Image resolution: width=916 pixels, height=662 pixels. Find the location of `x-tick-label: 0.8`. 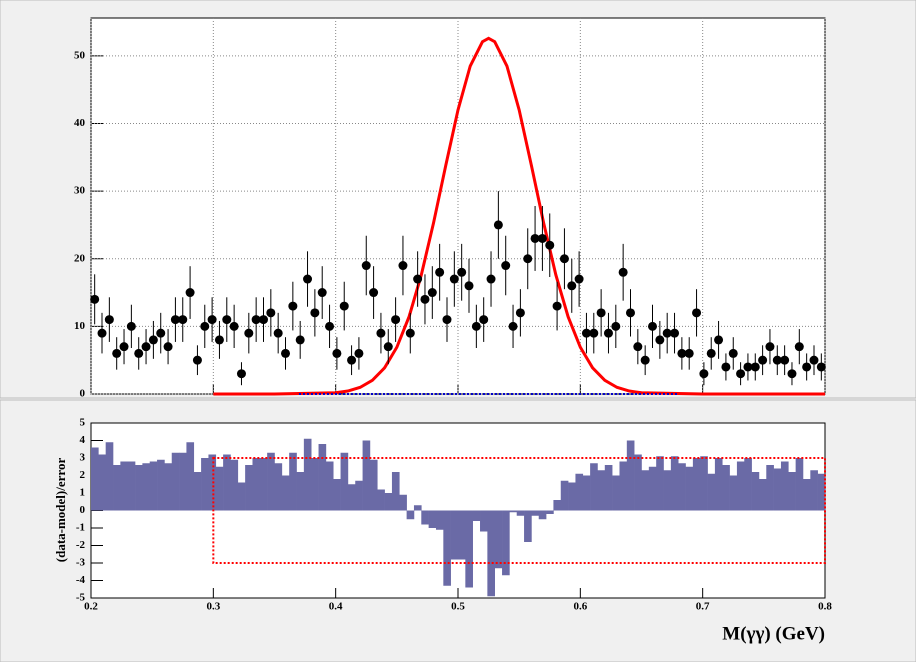

x-tick-label: 0.8 is located at coordinates (825, 607).